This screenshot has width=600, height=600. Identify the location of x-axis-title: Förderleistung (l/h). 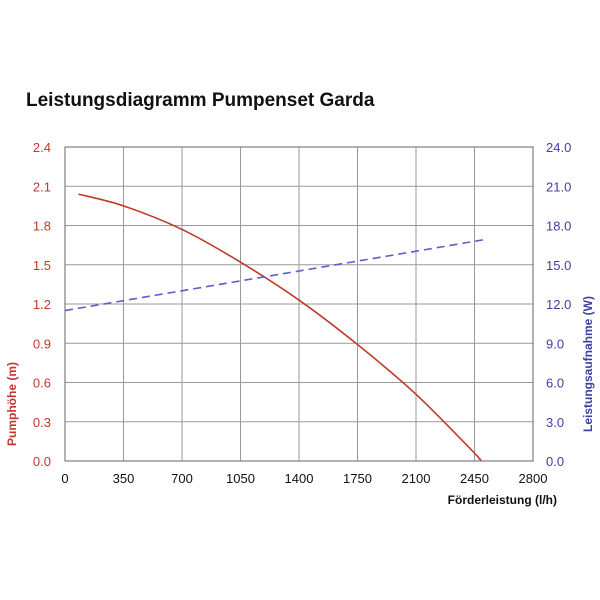
(502, 500).